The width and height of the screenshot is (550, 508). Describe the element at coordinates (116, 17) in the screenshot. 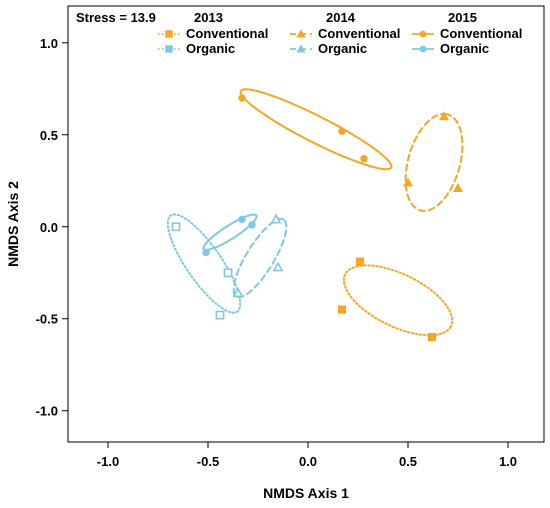

I see `stress-annotation: Stress = 13.9` at that location.